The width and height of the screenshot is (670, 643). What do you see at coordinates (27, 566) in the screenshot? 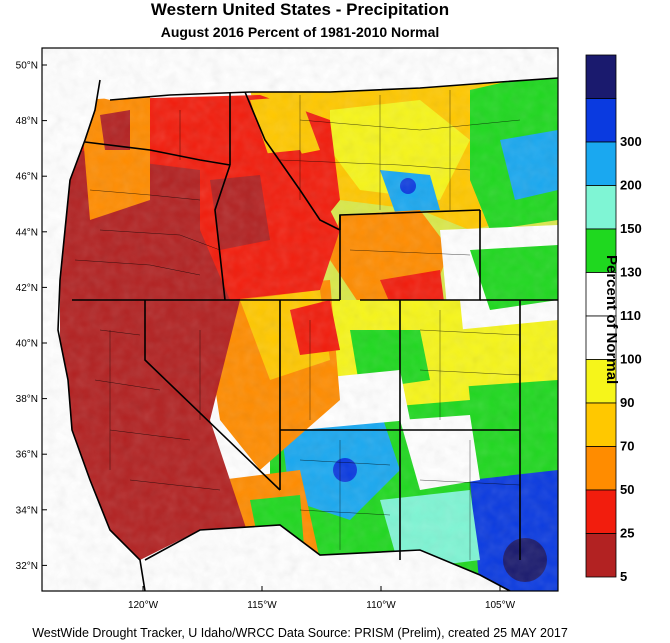
I see `lat-label: 32°N` at bounding box center [27, 566].